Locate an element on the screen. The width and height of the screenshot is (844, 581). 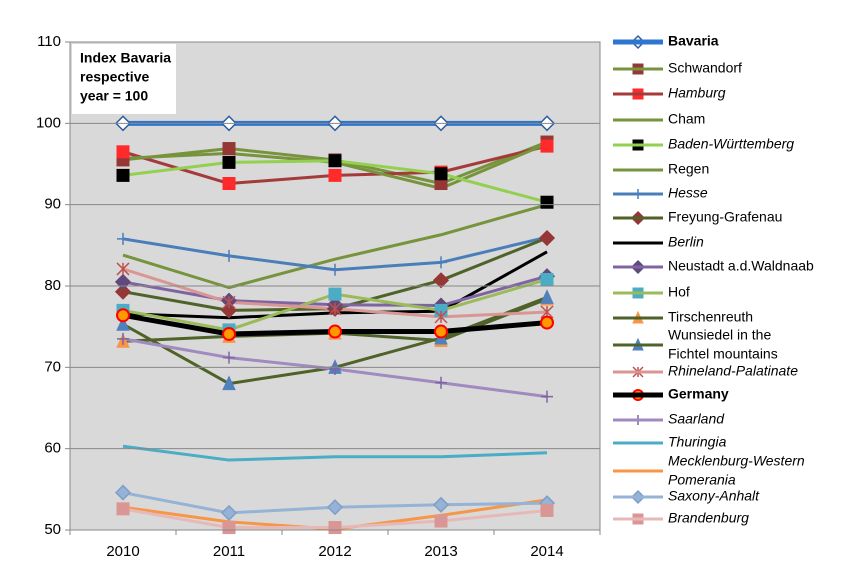
legend-label: Brandenburg is located at coordinates (708, 518).